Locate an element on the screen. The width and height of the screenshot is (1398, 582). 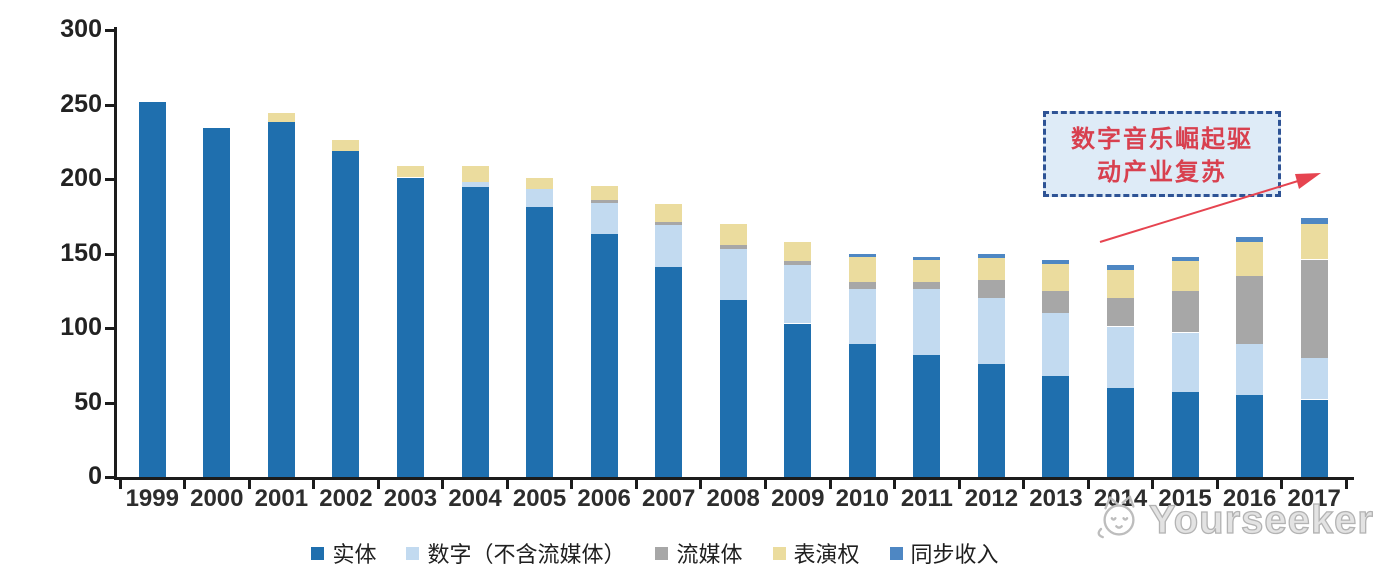
bar-2017-sync-revenue is located at coordinates (1314, 220).